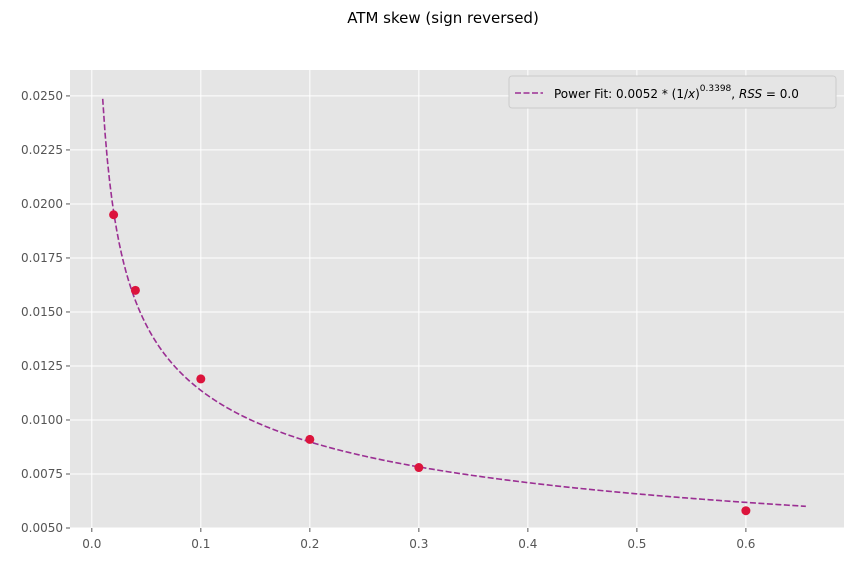  I want to click on y-tick-label: 0.0150, so click(42, 312).